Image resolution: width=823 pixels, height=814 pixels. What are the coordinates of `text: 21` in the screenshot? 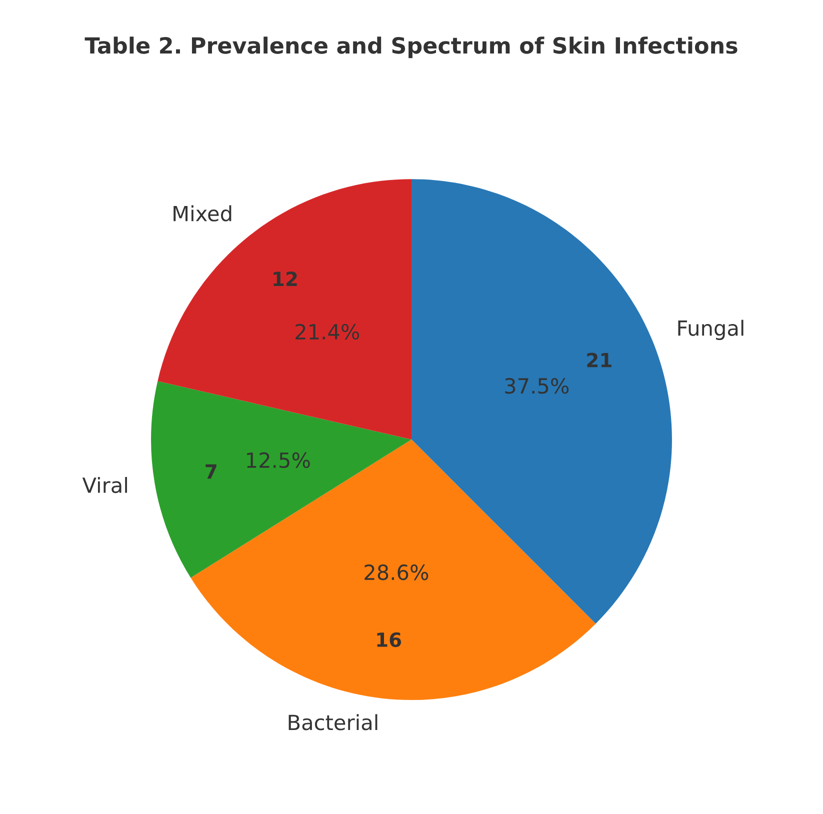 It's located at (599, 360).